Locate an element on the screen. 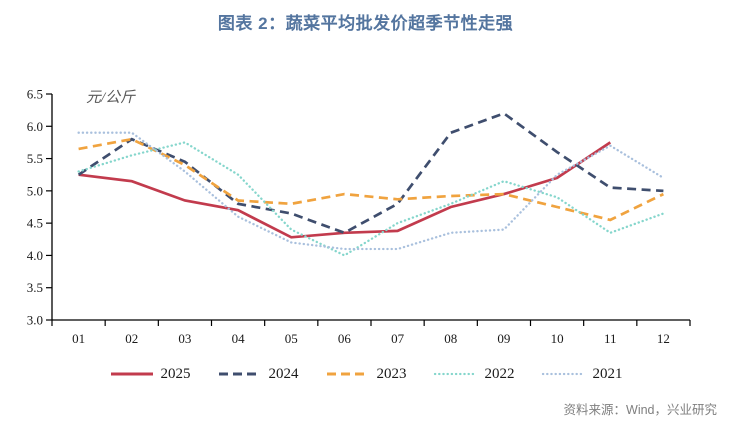 This screenshot has height=429, width=731. legend-swatch-2023 is located at coordinates (347, 374).